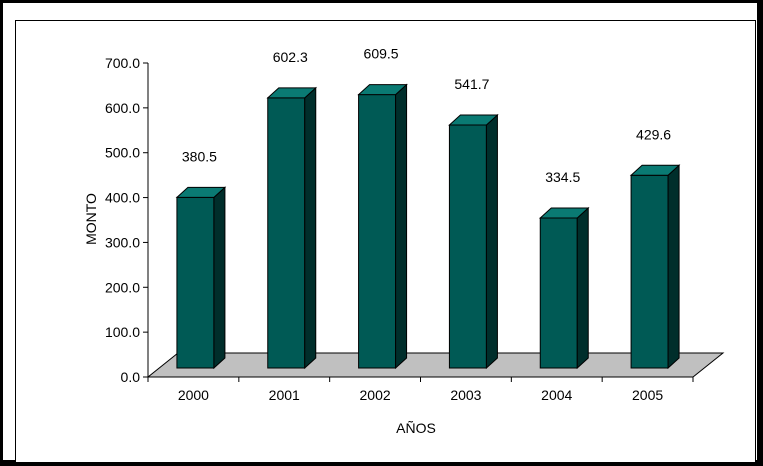 This screenshot has width=763, height=466. Describe the element at coordinates (122, 198) in the screenshot. I see `y-tick-label: 400.0` at that location.